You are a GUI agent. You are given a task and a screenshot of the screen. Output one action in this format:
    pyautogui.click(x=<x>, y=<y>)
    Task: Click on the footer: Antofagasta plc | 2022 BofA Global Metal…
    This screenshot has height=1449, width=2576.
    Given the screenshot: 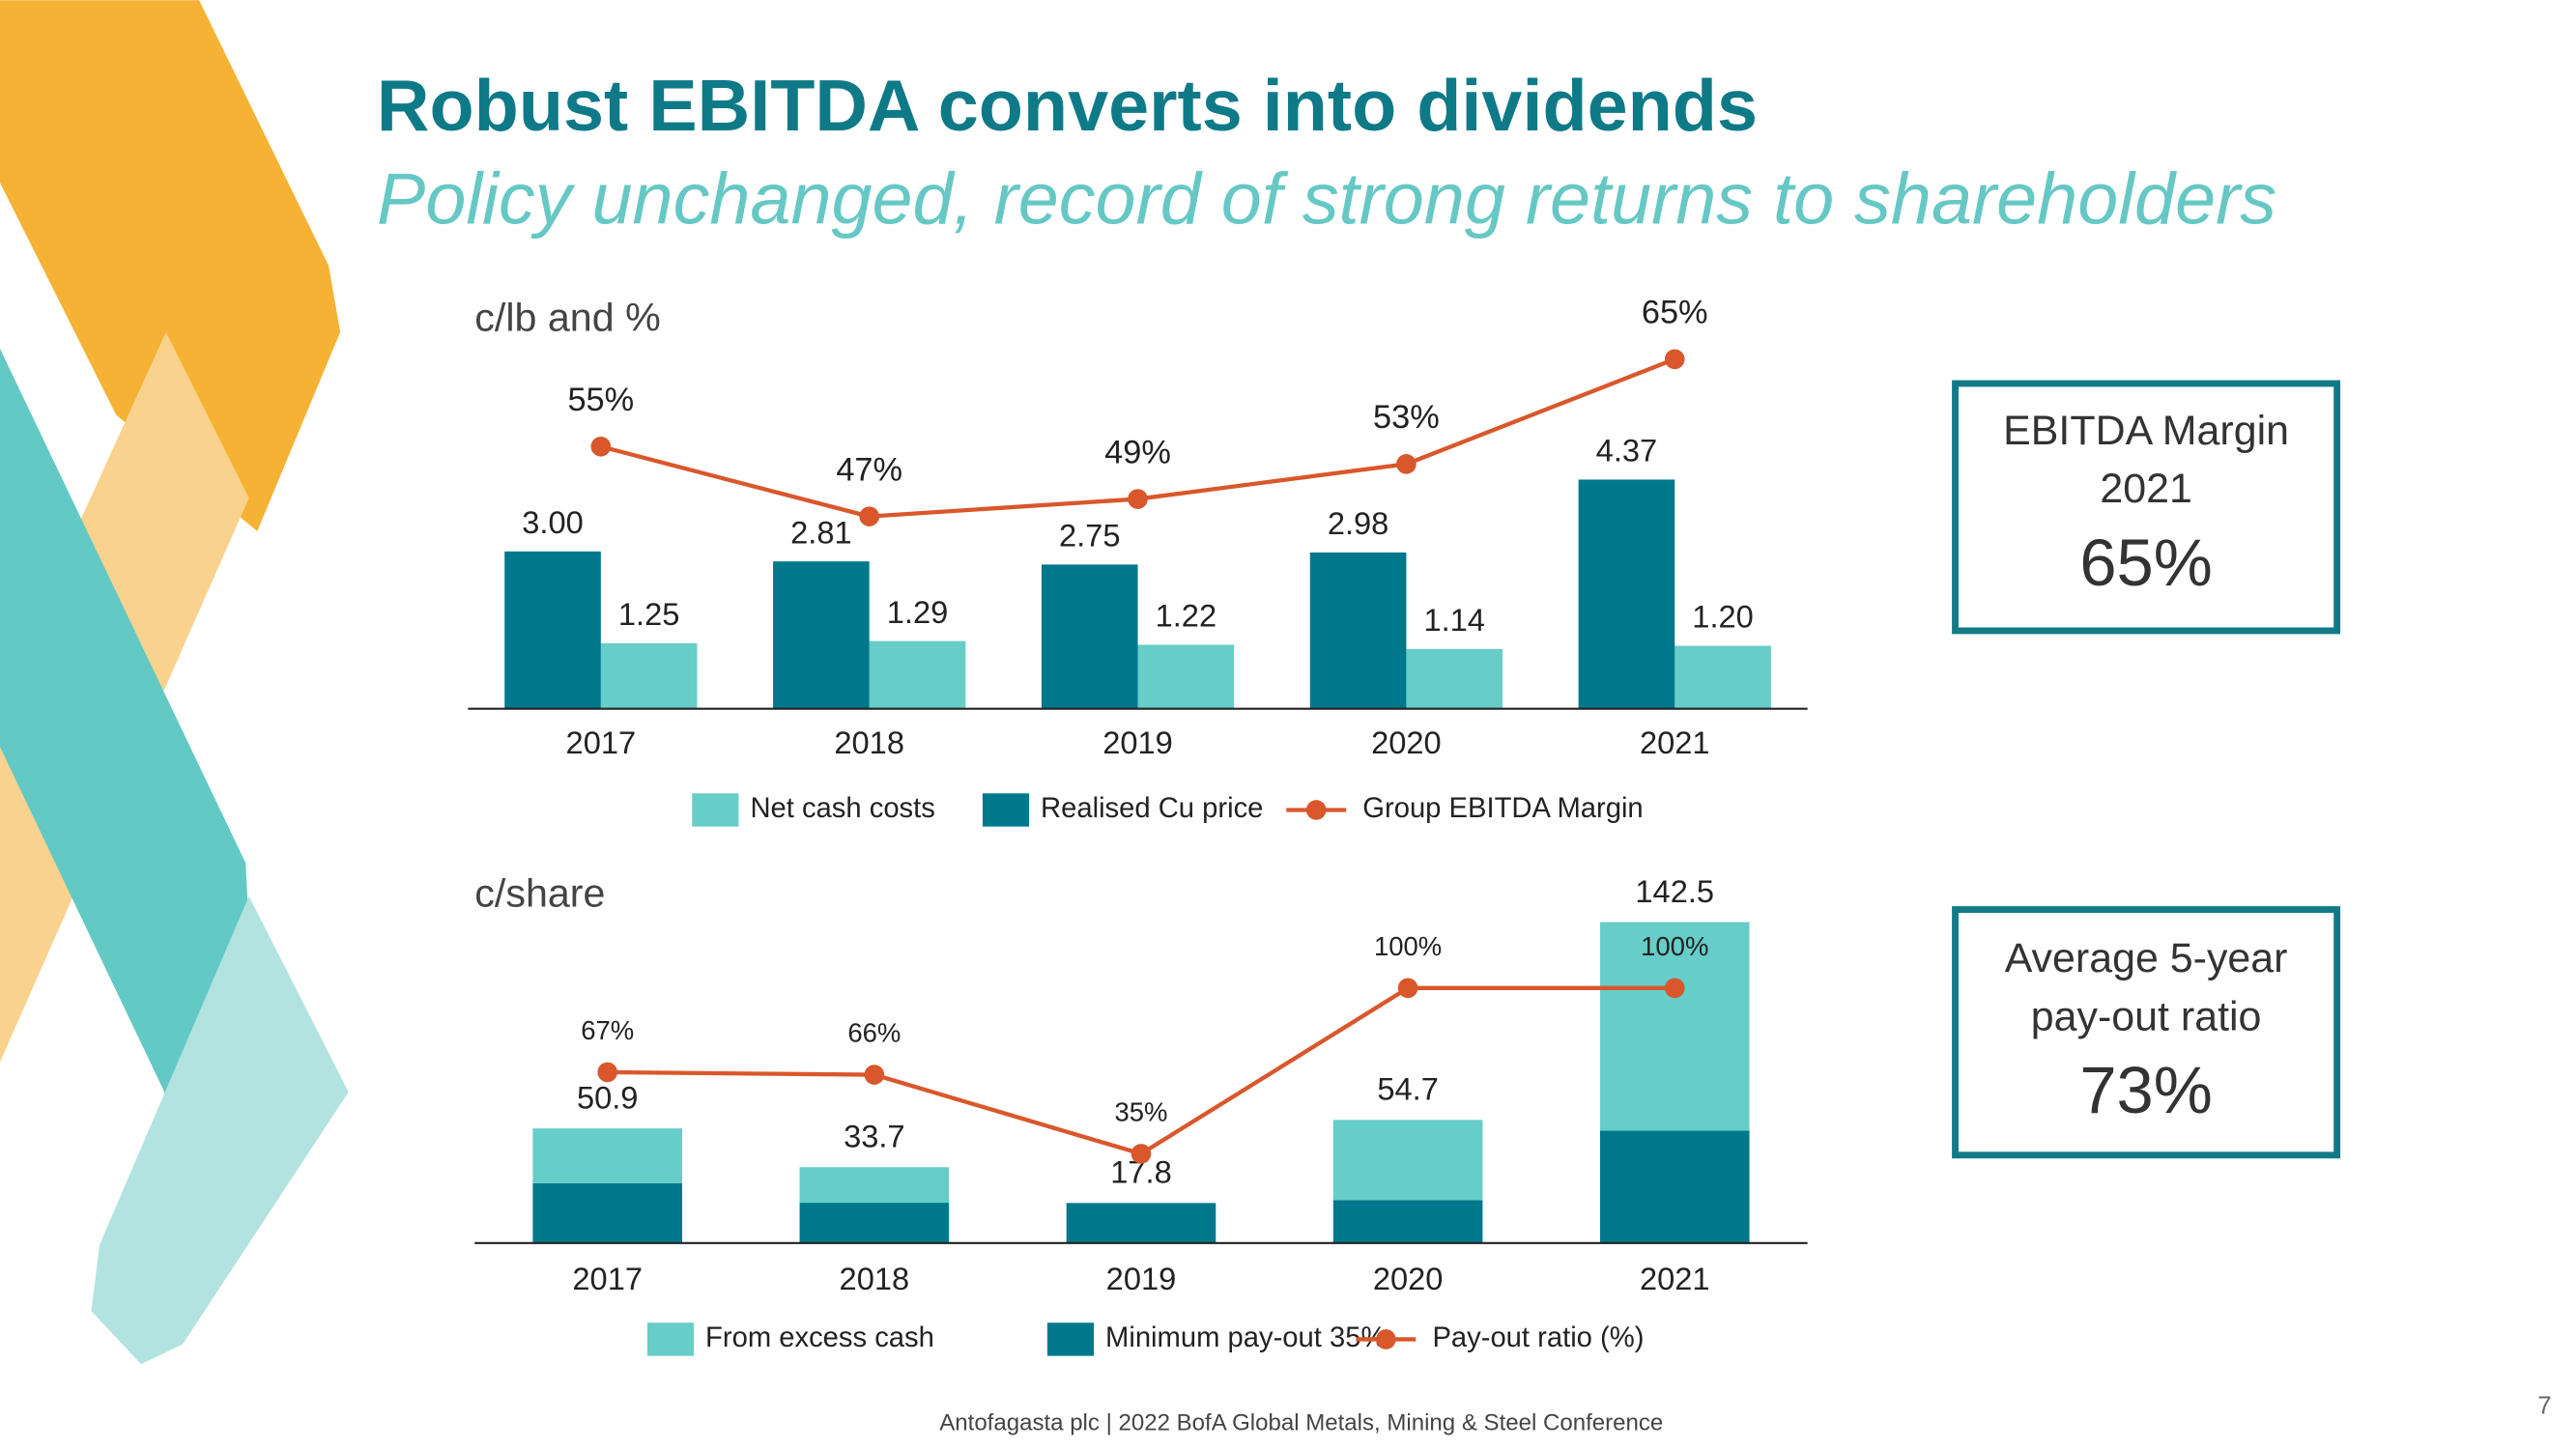 What is the action you would take?
    pyautogui.click(x=1301, y=1422)
    